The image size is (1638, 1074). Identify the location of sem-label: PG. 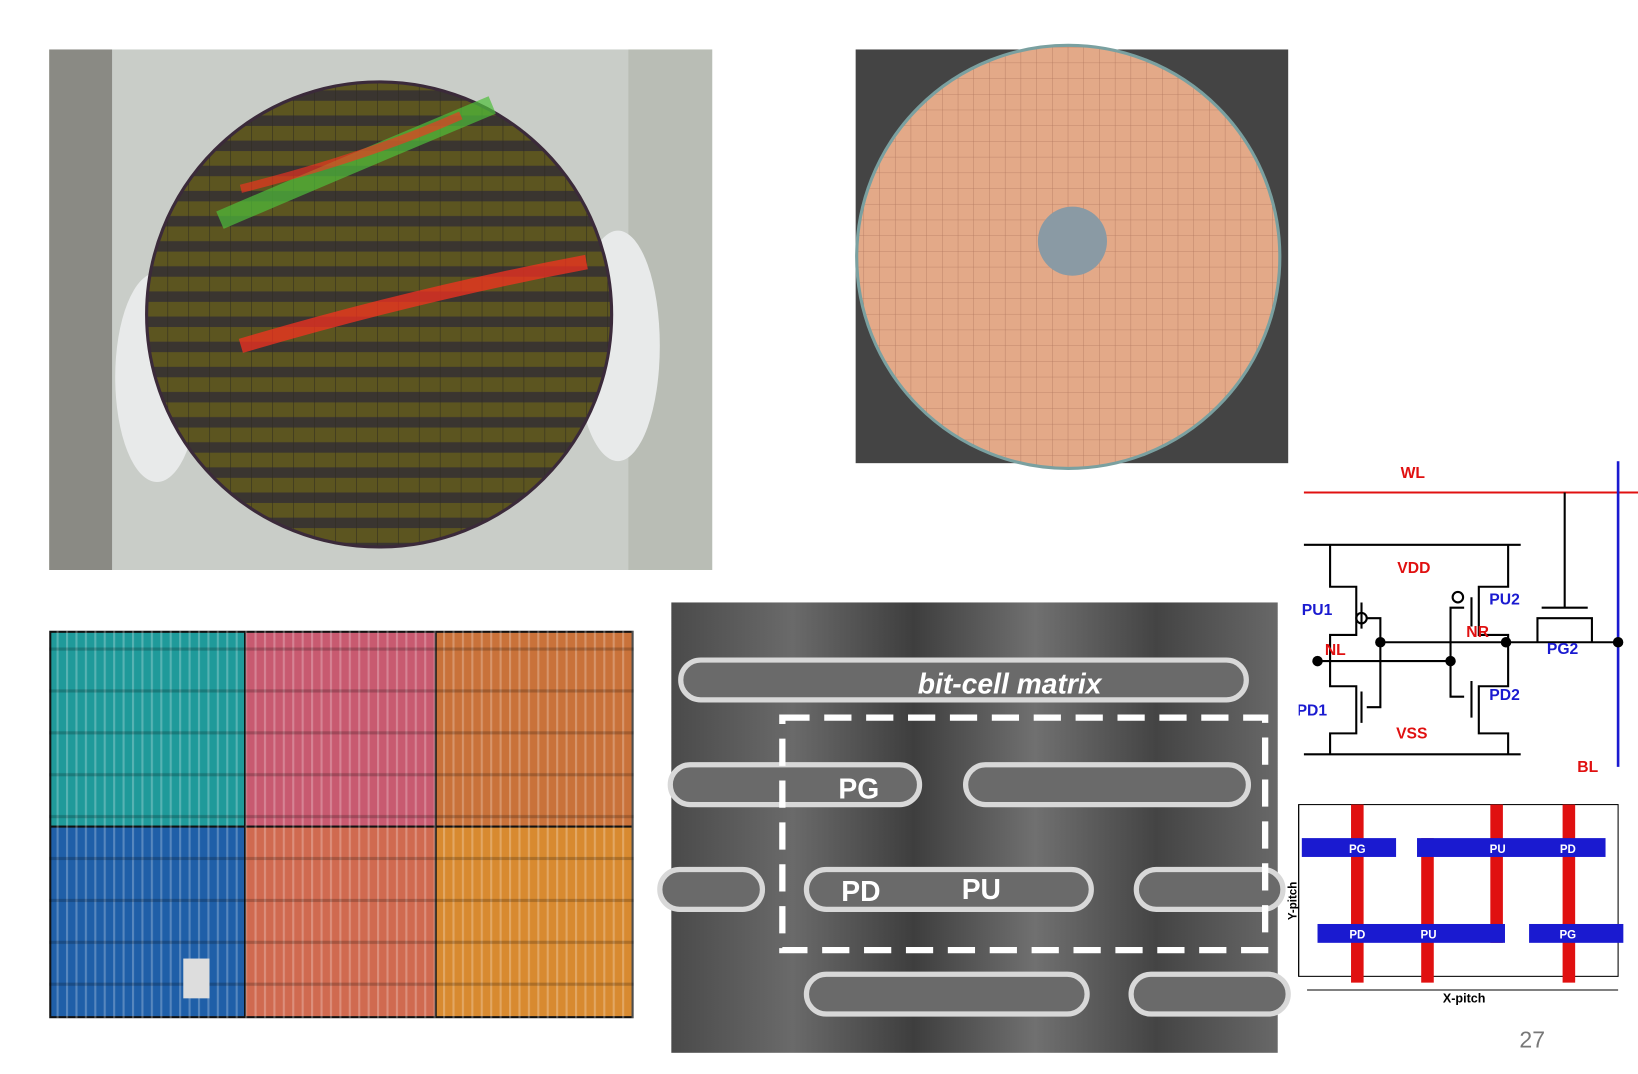
(858, 788).